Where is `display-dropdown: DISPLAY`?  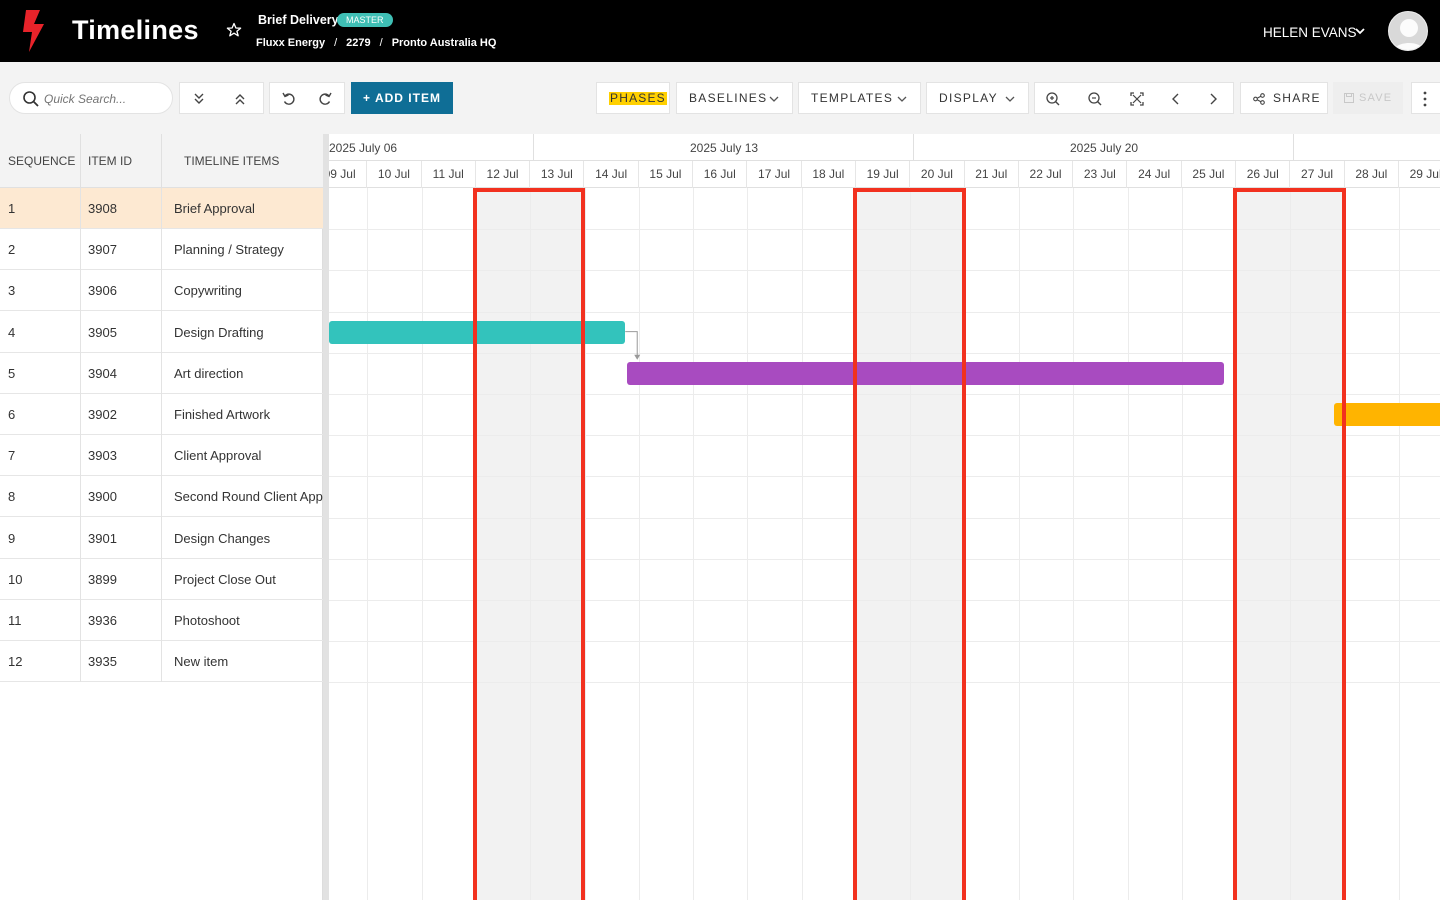
display-dropdown: DISPLAY is located at coordinates (977, 98).